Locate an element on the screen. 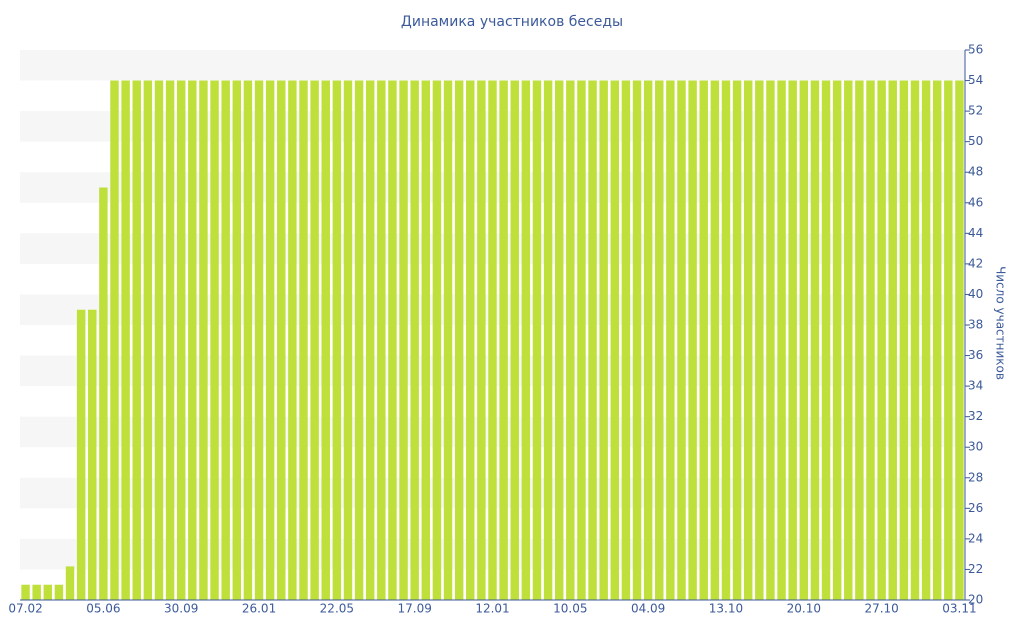 The height and width of the screenshot is (640, 1024). y-tick-label: 40 is located at coordinates (975, 294).